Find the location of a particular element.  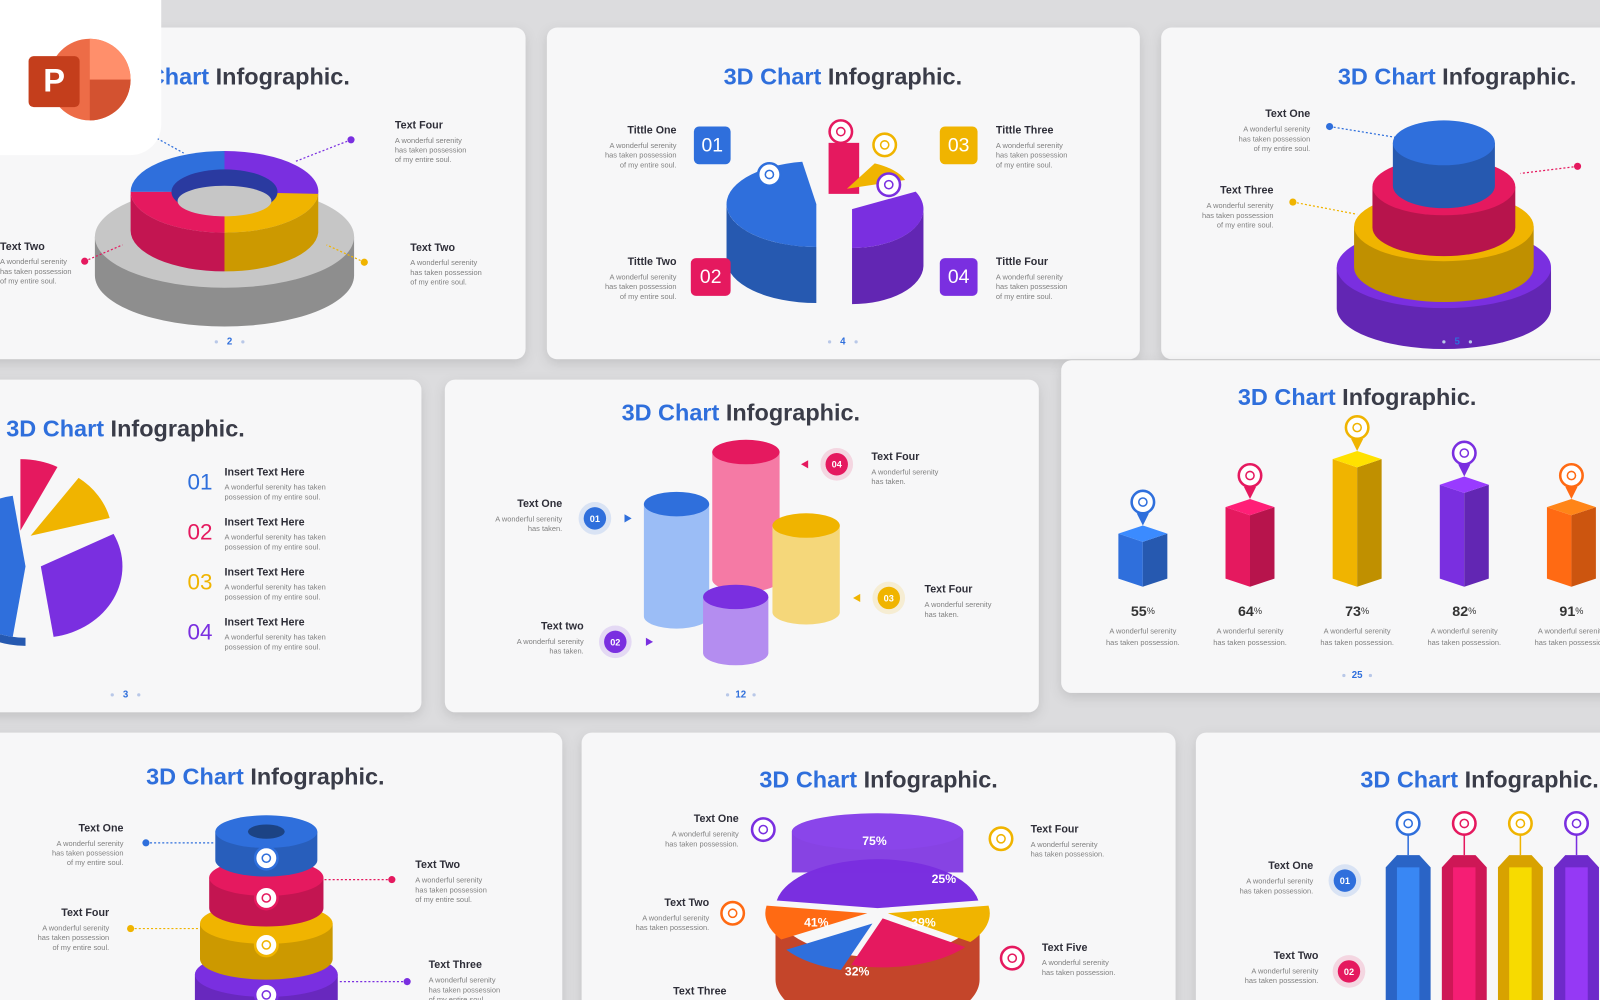

badge-number: 04 is located at coordinates (959, 277).